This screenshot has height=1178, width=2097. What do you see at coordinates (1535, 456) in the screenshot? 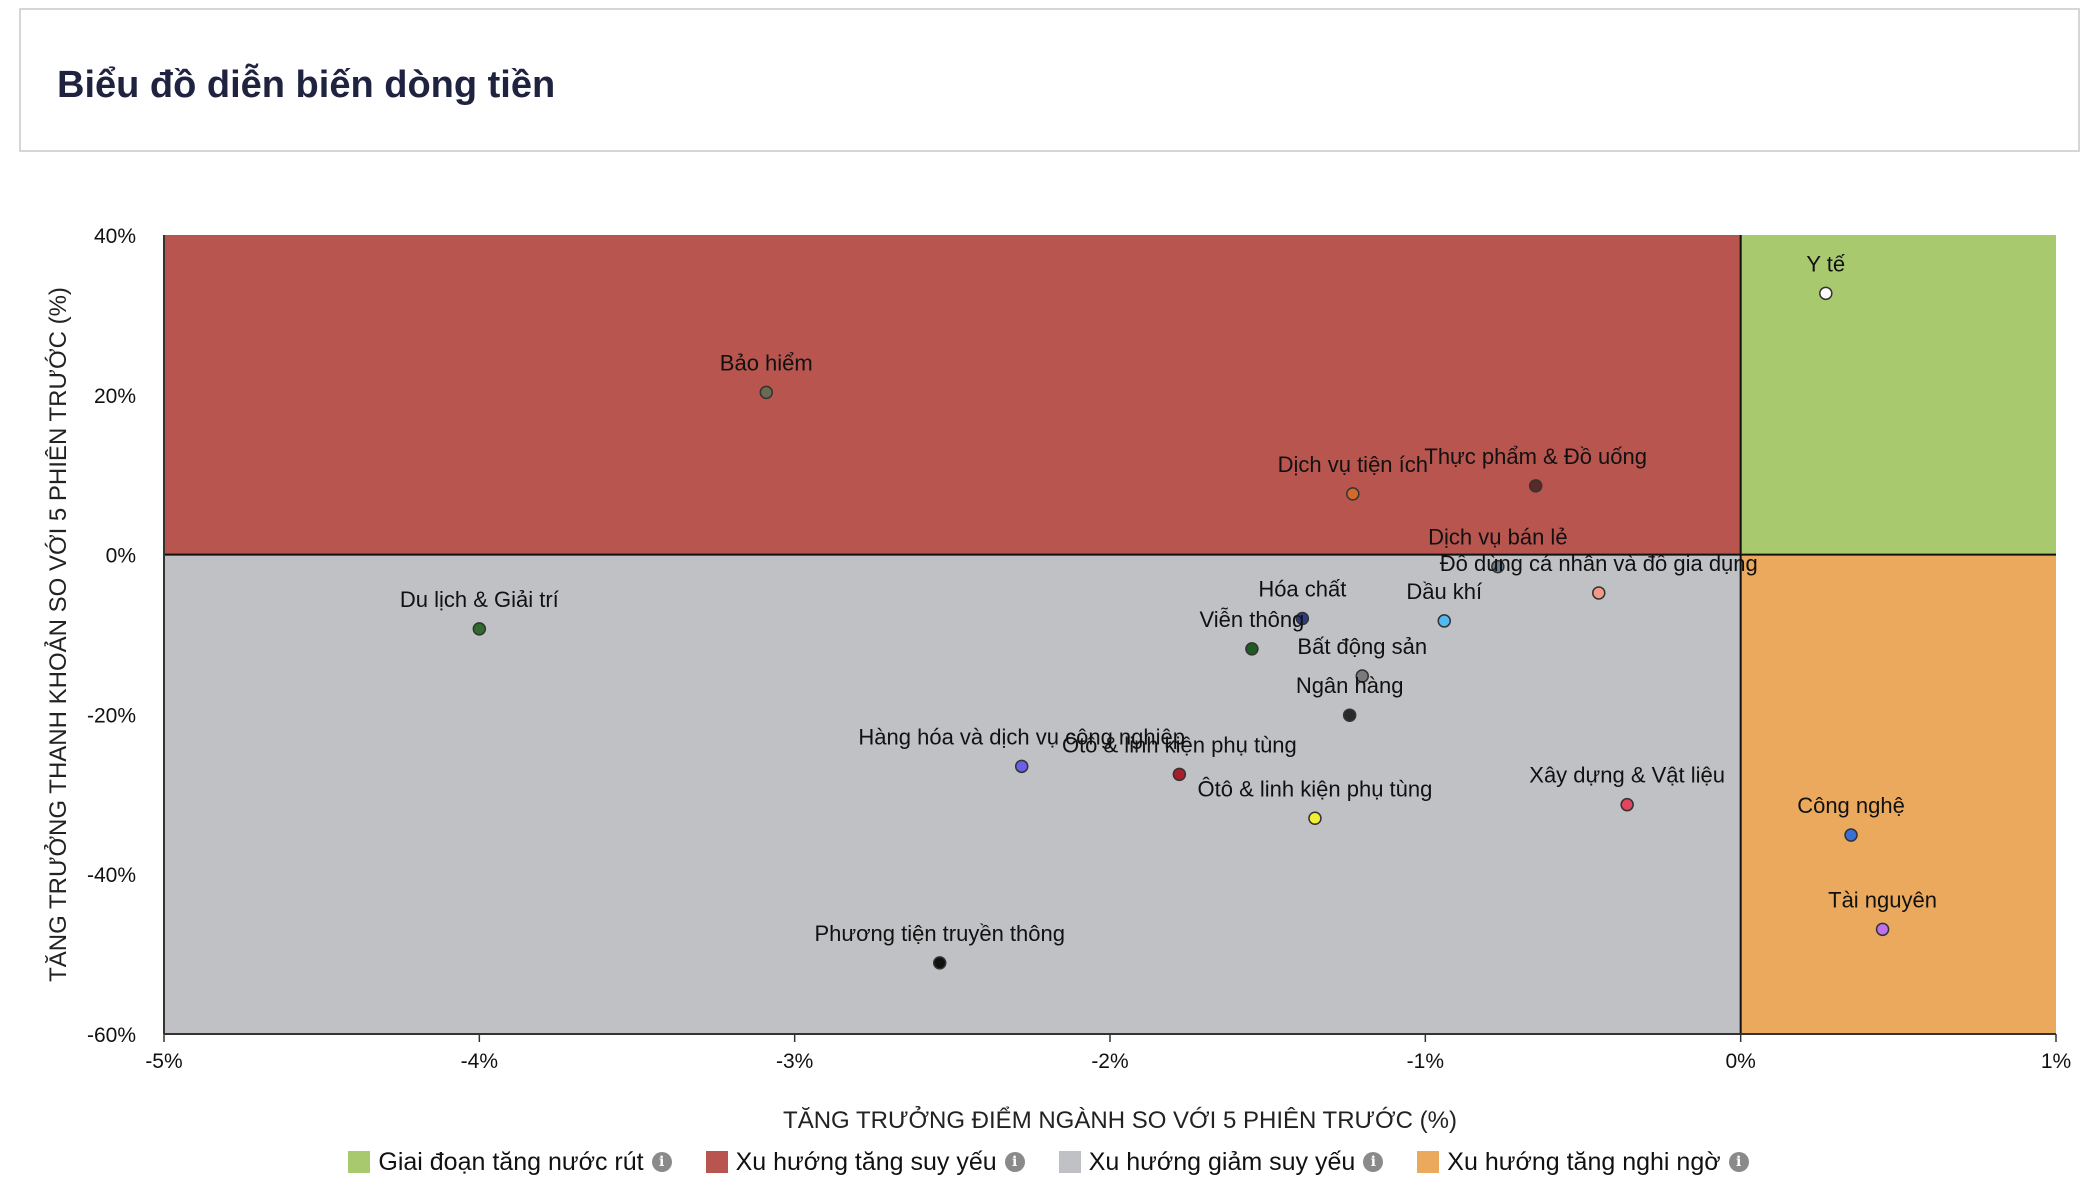
I see `data-point-label: Thực phẩm & Đồ uống` at bounding box center [1535, 456].